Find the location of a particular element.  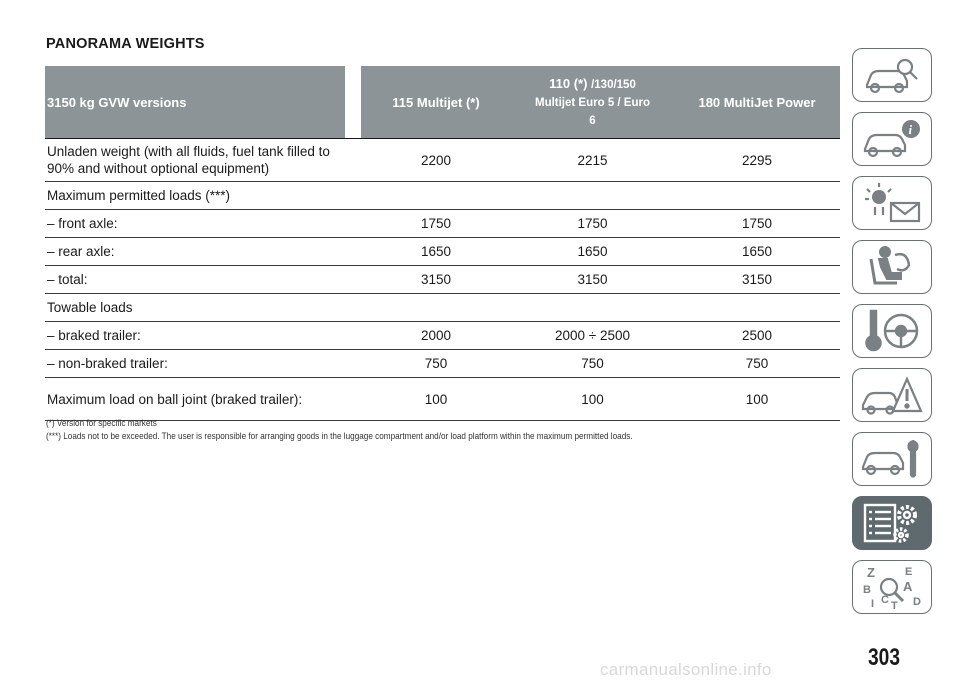

row-label: Towable loads is located at coordinates (203, 307).